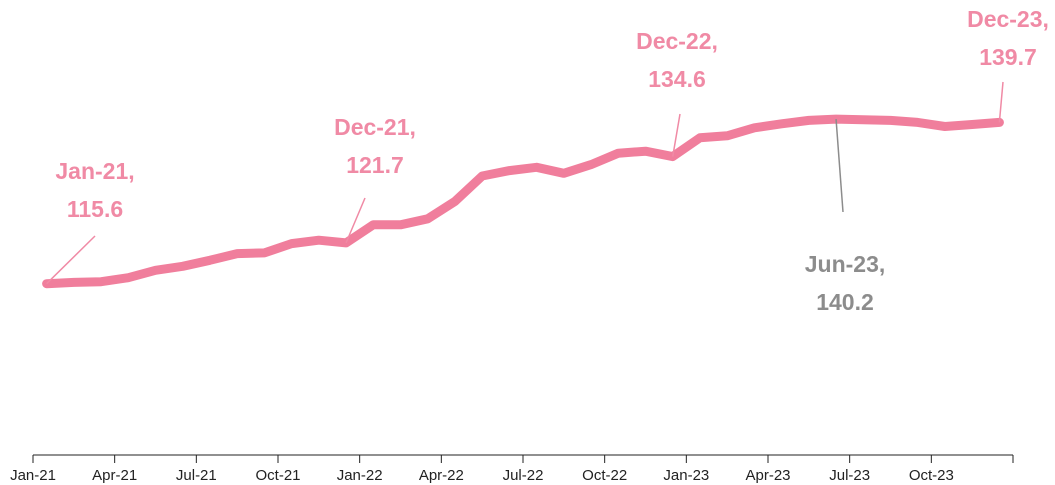 The height and width of the screenshot is (485, 1055). I want to click on annotation-text: 115.6, so click(95, 209).